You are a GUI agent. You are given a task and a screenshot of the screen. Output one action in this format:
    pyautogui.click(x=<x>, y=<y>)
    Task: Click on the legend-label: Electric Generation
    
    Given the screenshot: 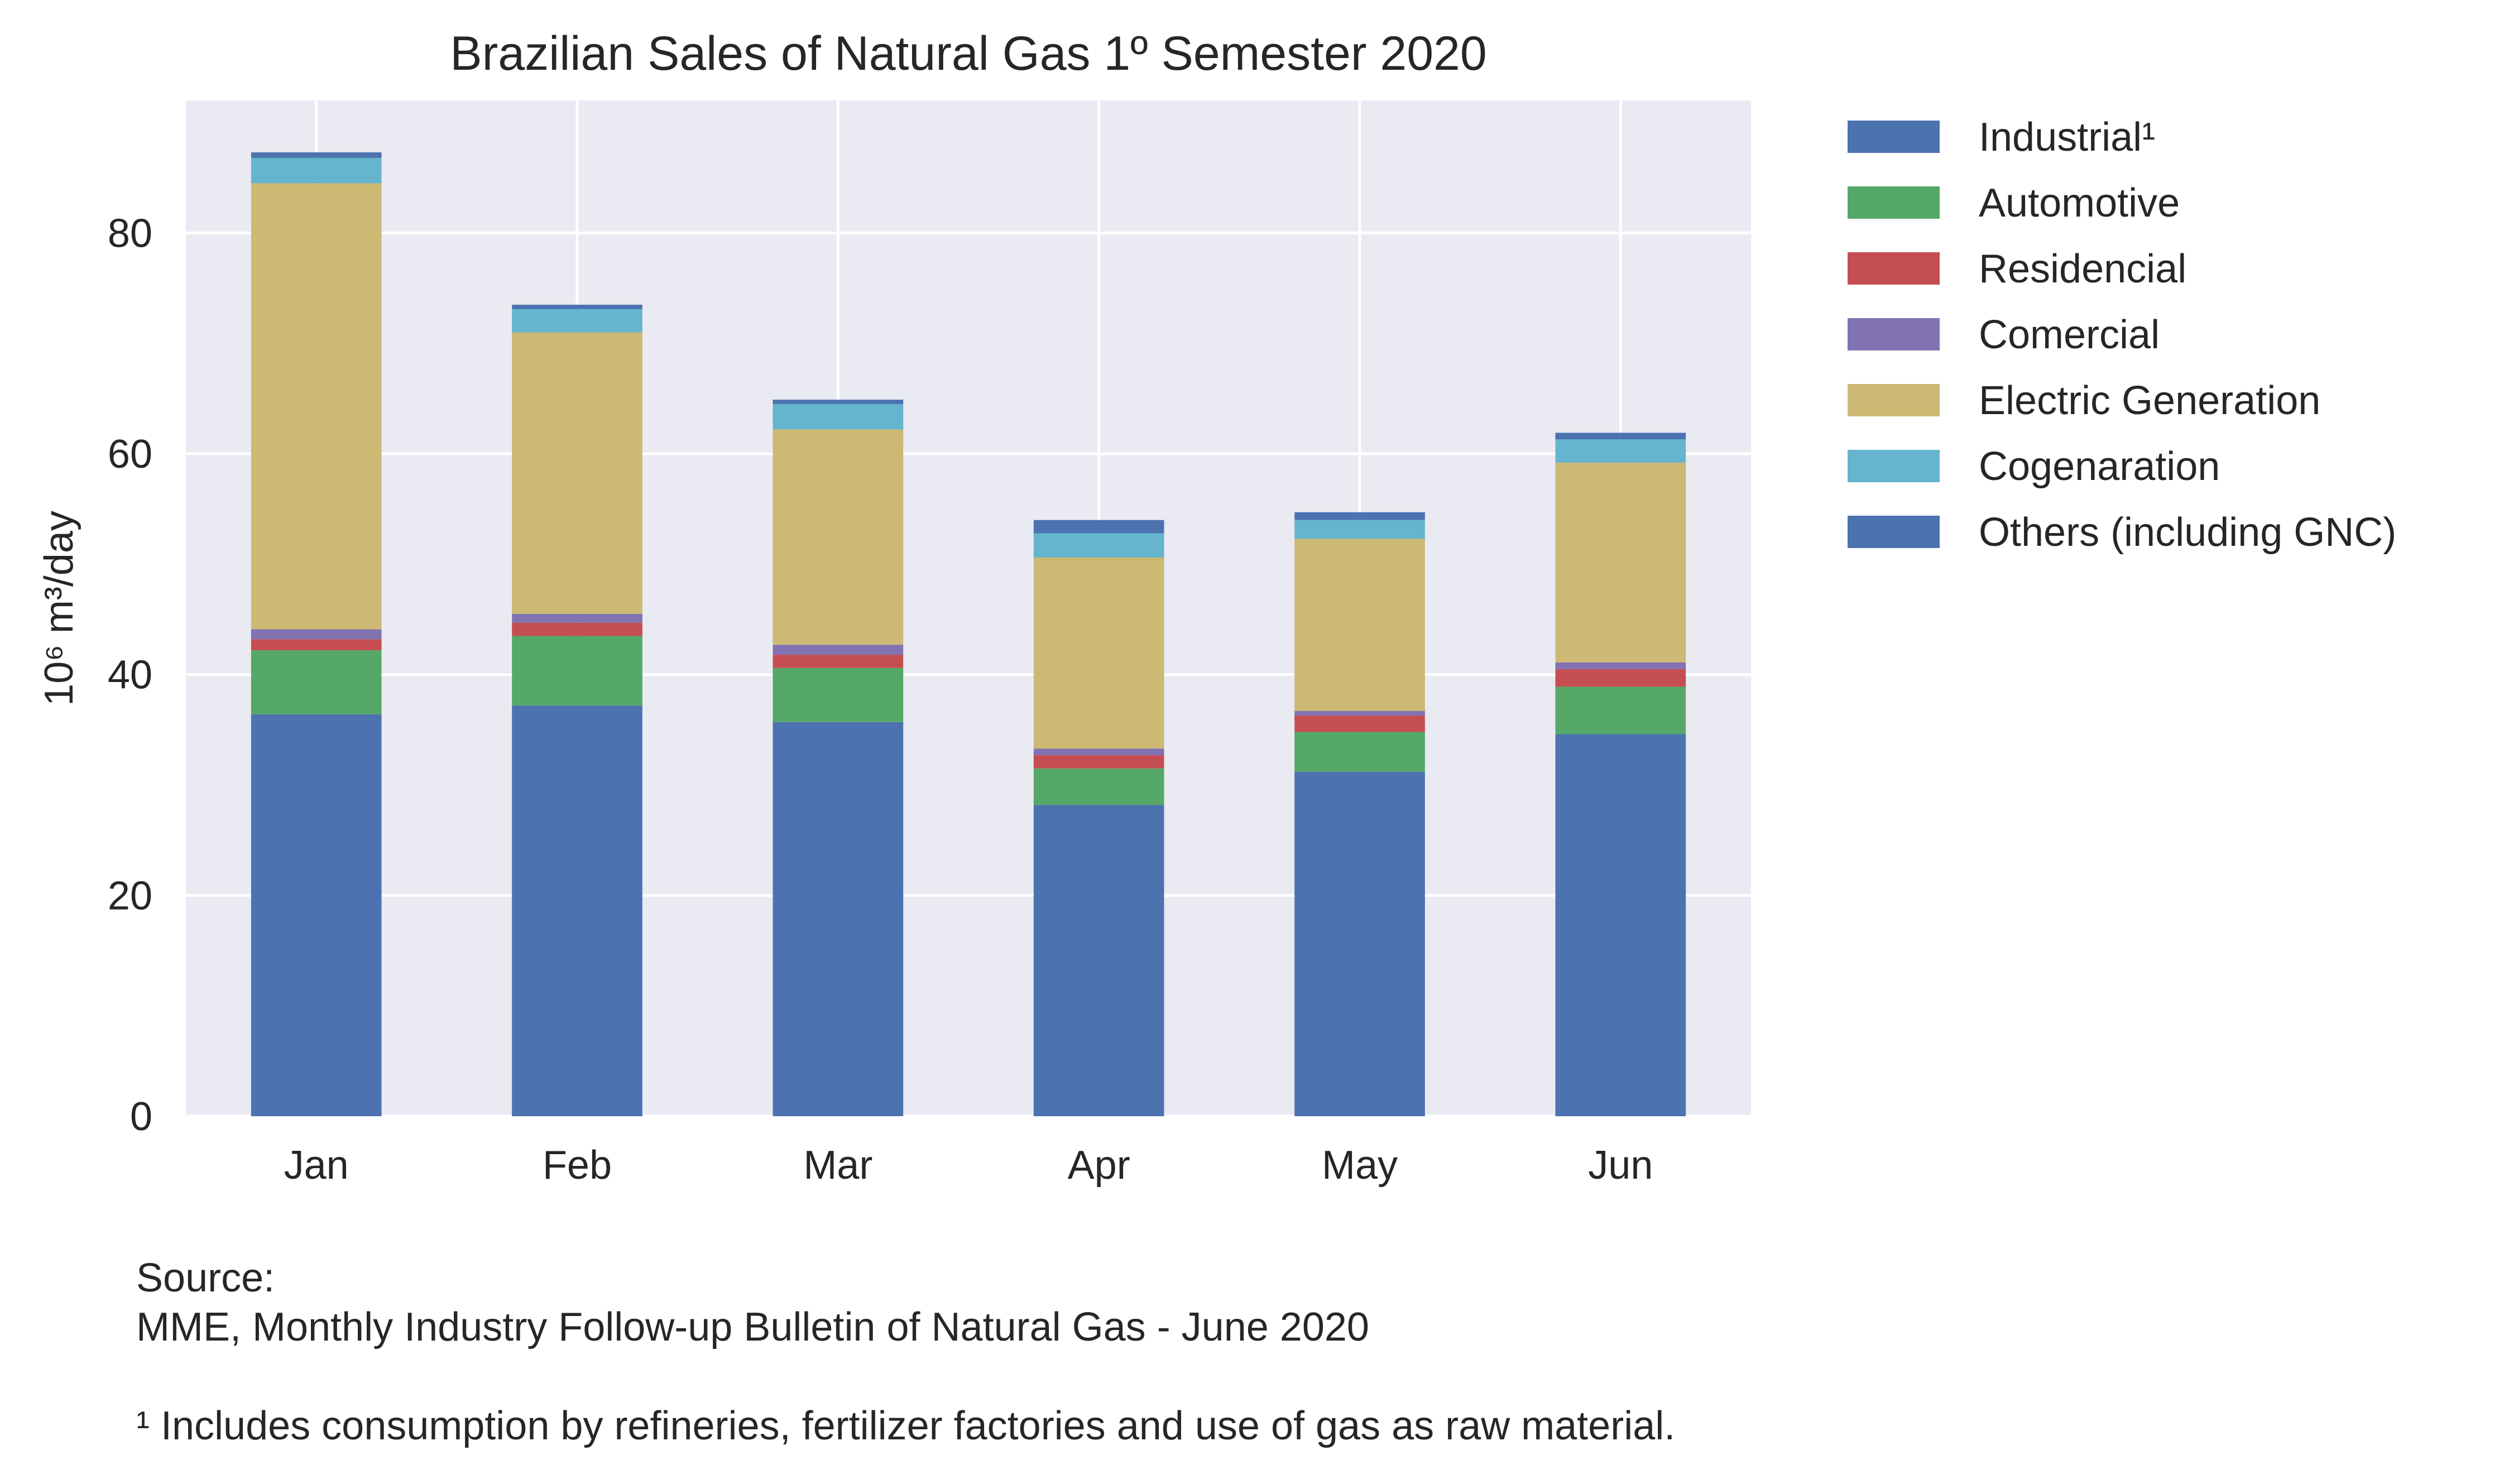 What is the action you would take?
    pyautogui.click(x=2150, y=400)
    